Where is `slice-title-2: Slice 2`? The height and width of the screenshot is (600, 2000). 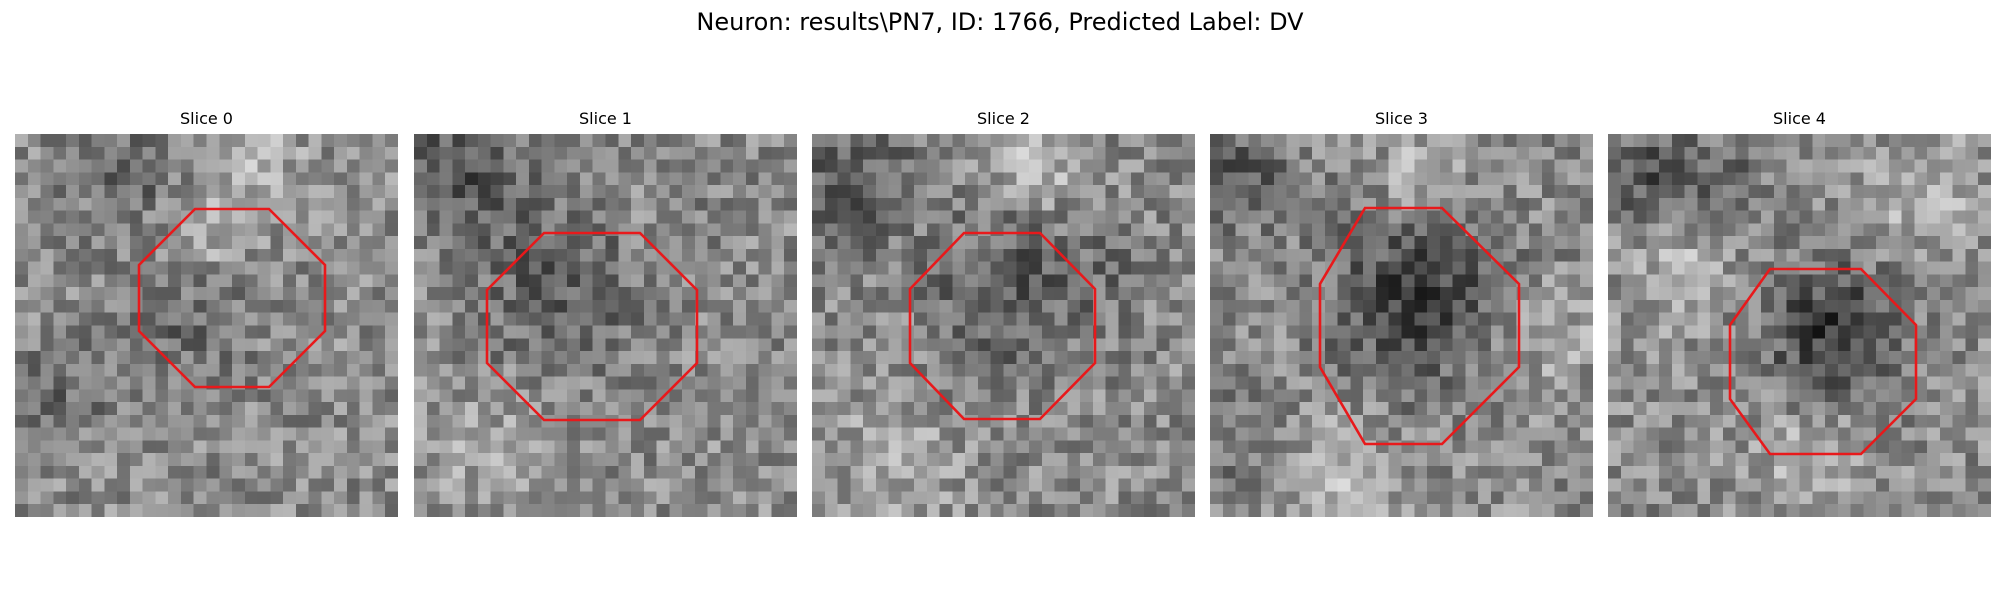
slice-title-2: Slice 2 is located at coordinates (1003, 119).